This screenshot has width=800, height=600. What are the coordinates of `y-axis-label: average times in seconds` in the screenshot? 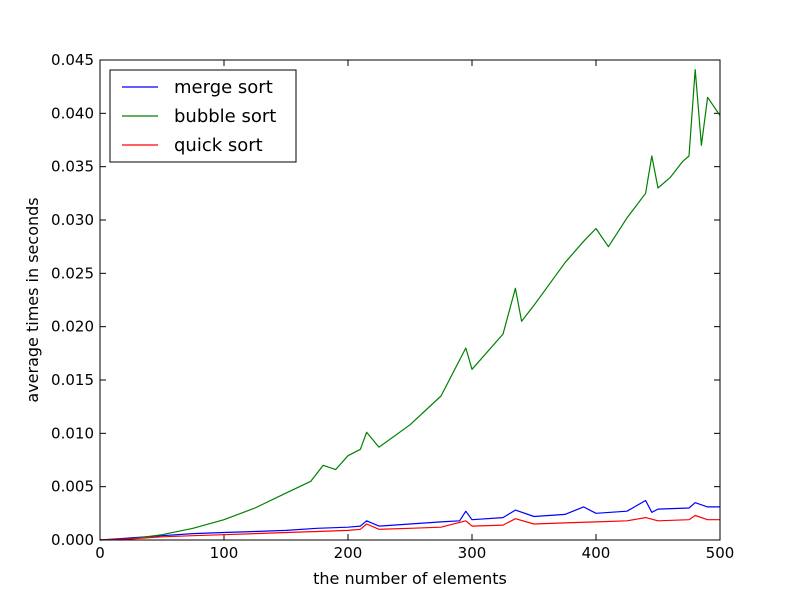 It's located at (32, 299).